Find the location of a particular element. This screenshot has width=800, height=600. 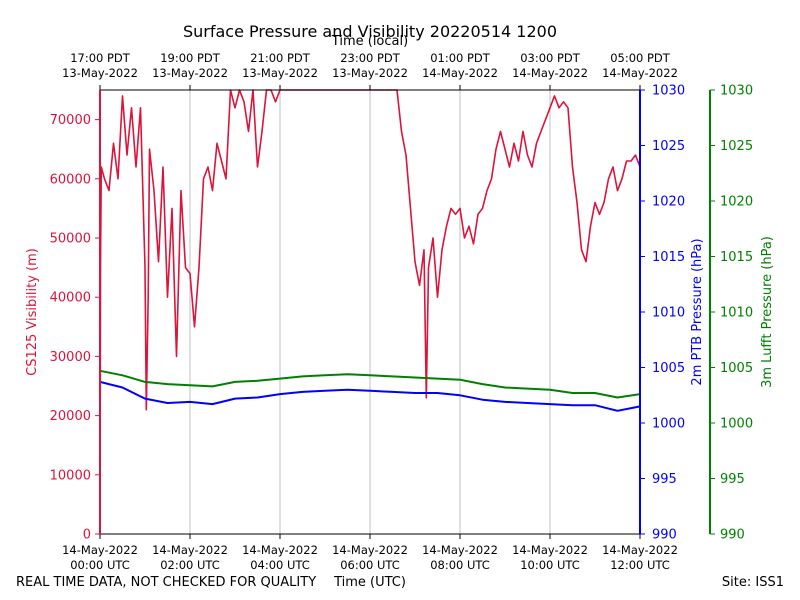

top-tick-label: 03:00 PDT is located at coordinates (550, 58).